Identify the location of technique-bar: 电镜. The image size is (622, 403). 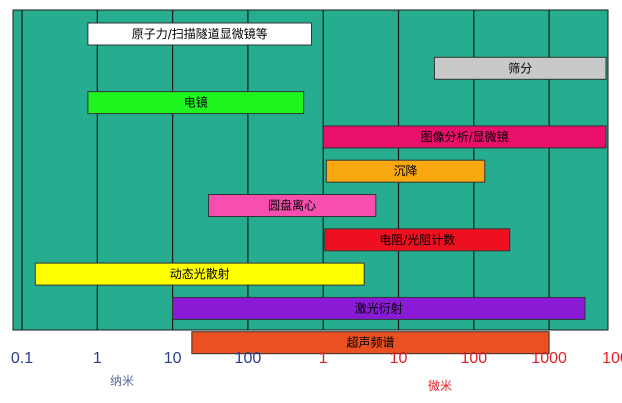
(196, 103).